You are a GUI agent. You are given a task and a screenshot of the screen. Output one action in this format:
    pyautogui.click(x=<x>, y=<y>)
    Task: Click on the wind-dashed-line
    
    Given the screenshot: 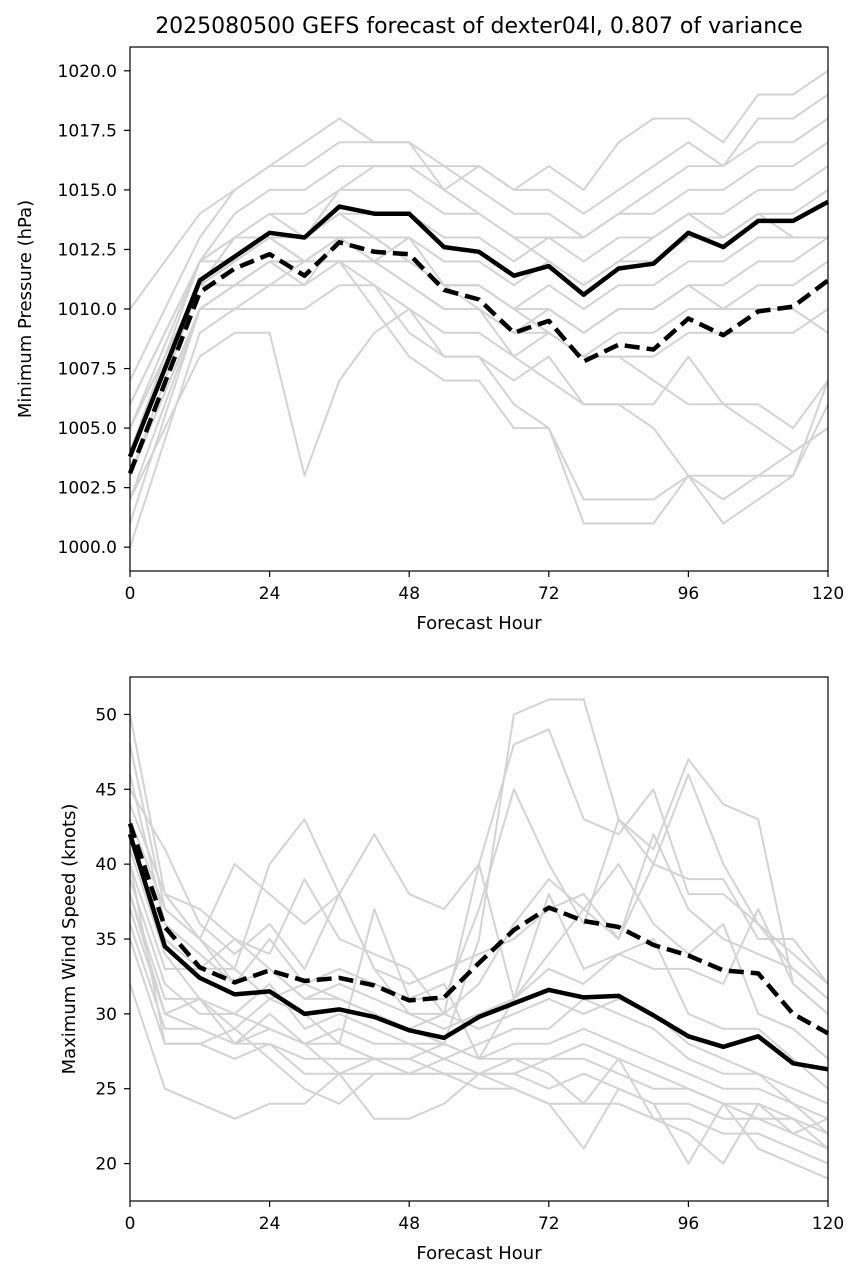 What is the action you would take?
    pyautogui.click(x=478, y=929)
    